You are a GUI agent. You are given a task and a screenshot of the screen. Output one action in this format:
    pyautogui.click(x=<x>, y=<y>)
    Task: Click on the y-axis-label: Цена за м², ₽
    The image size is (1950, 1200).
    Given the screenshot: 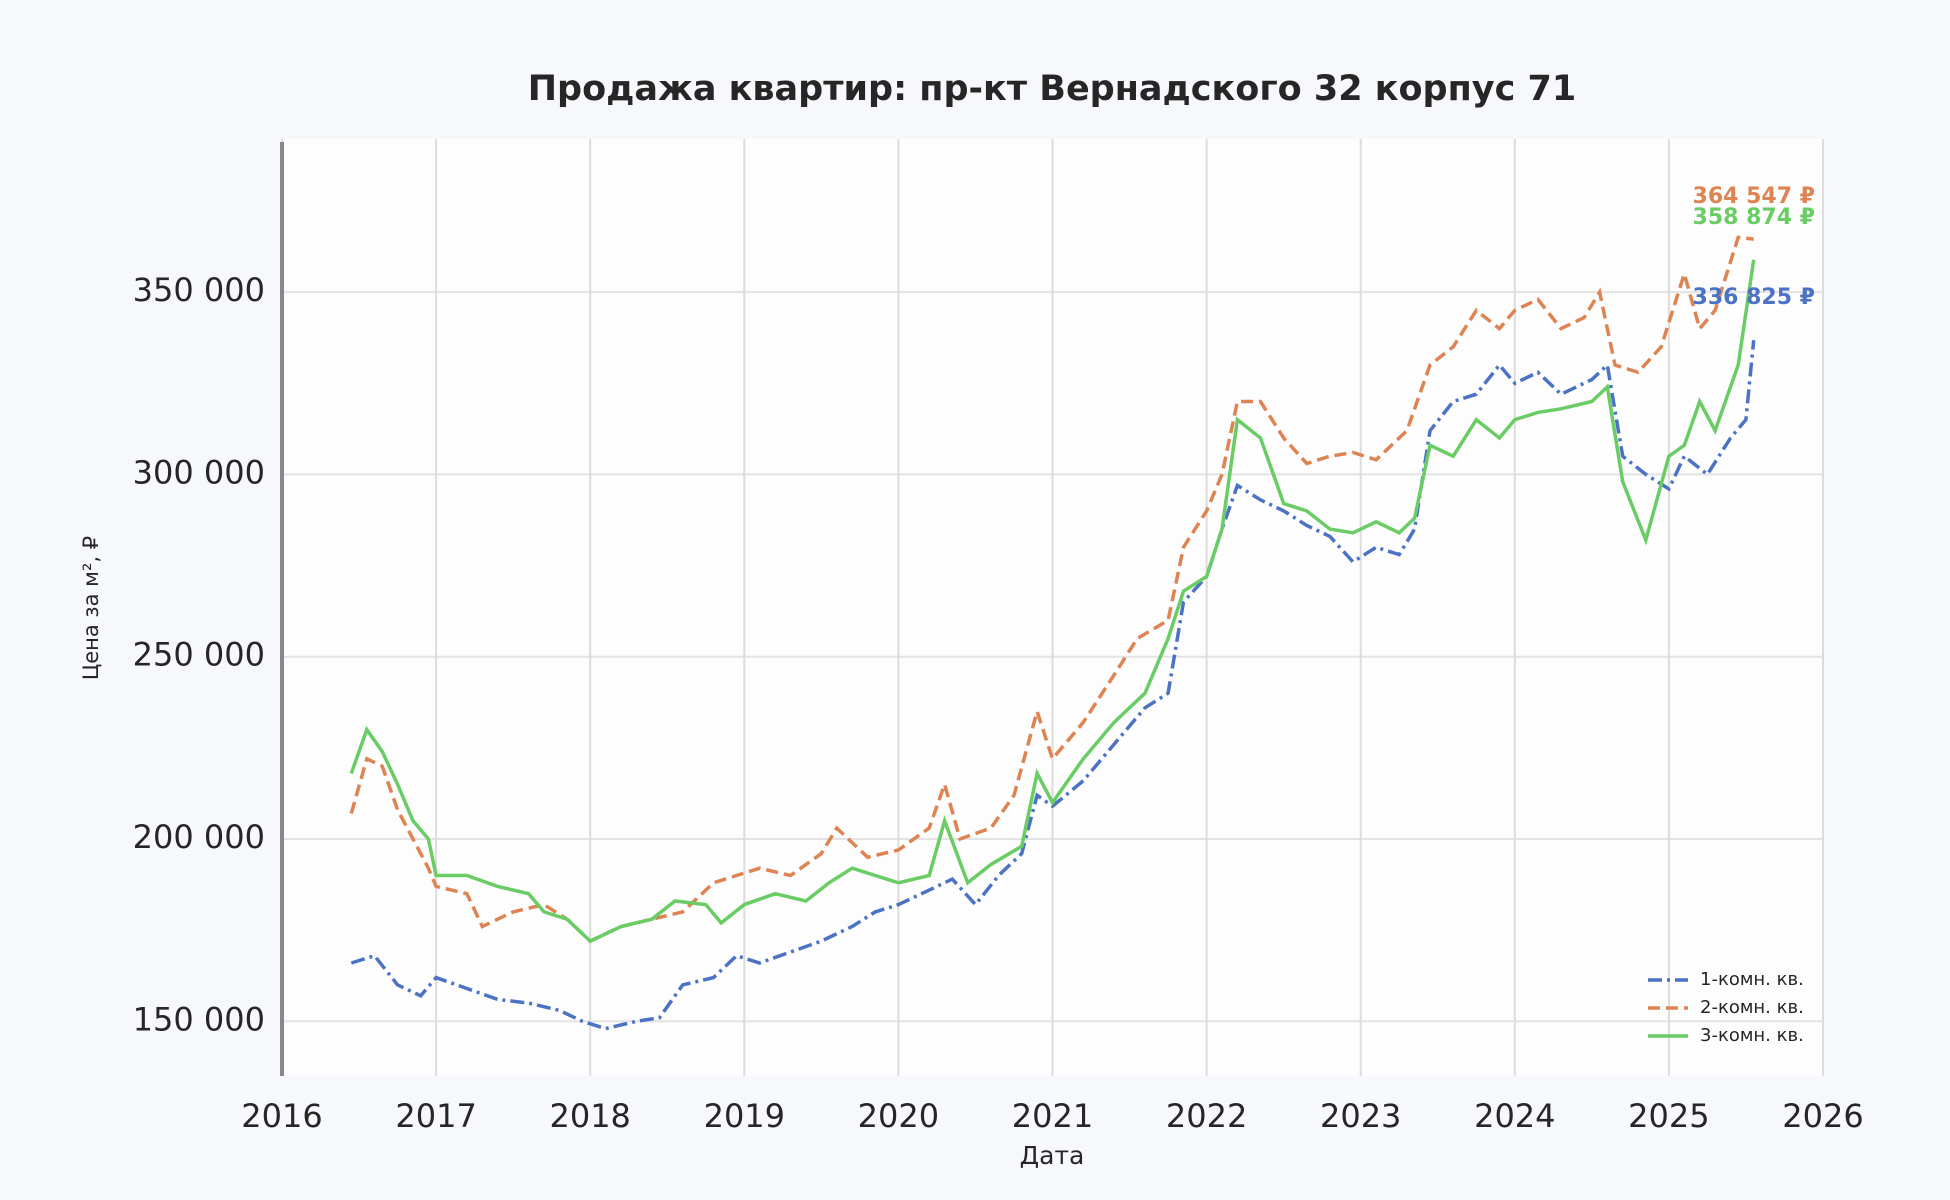 What is the action you would take?
    pyautogui.click(x=91, y=608)
    